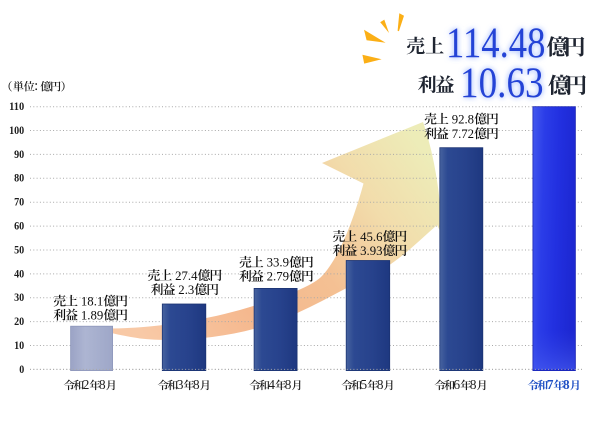 The image size is (603, 427). Describe the element at coordinates (456, 384) in the screenshot. I see `svg-text: 6` at that location.